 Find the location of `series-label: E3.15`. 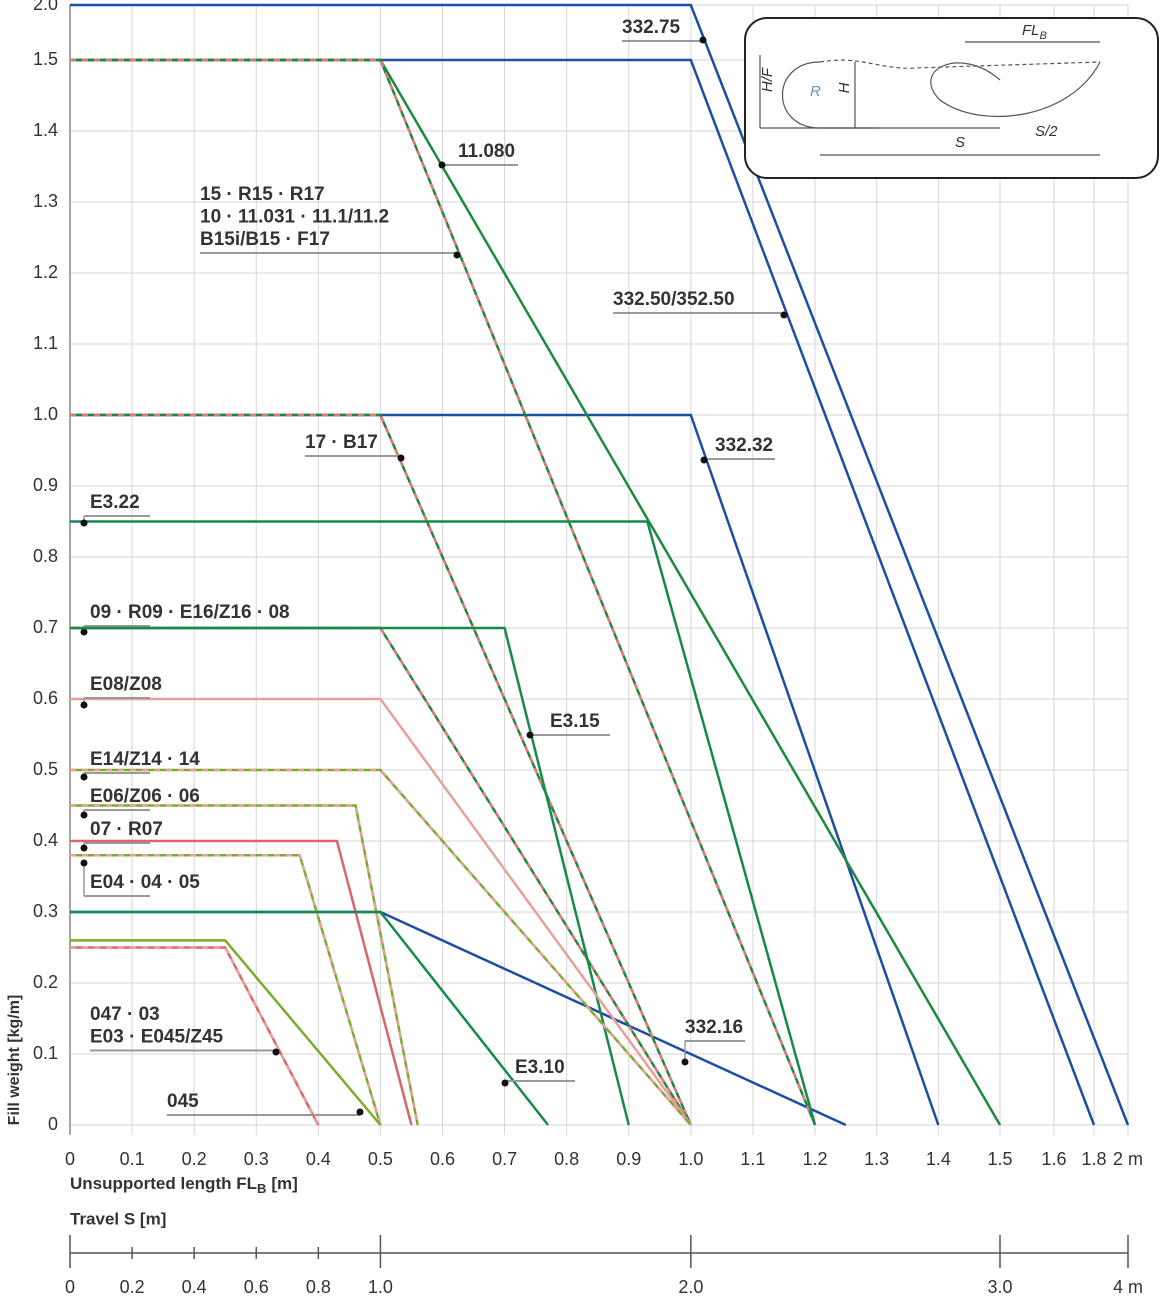

series-label: E3.15 is located at coordinates (575, 721).